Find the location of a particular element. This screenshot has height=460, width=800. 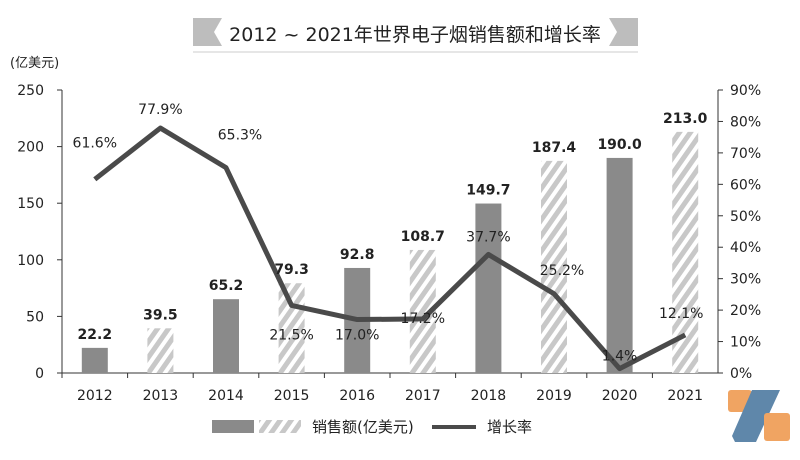

y2-tick-label: 80% is located at coordinates (745, 122).